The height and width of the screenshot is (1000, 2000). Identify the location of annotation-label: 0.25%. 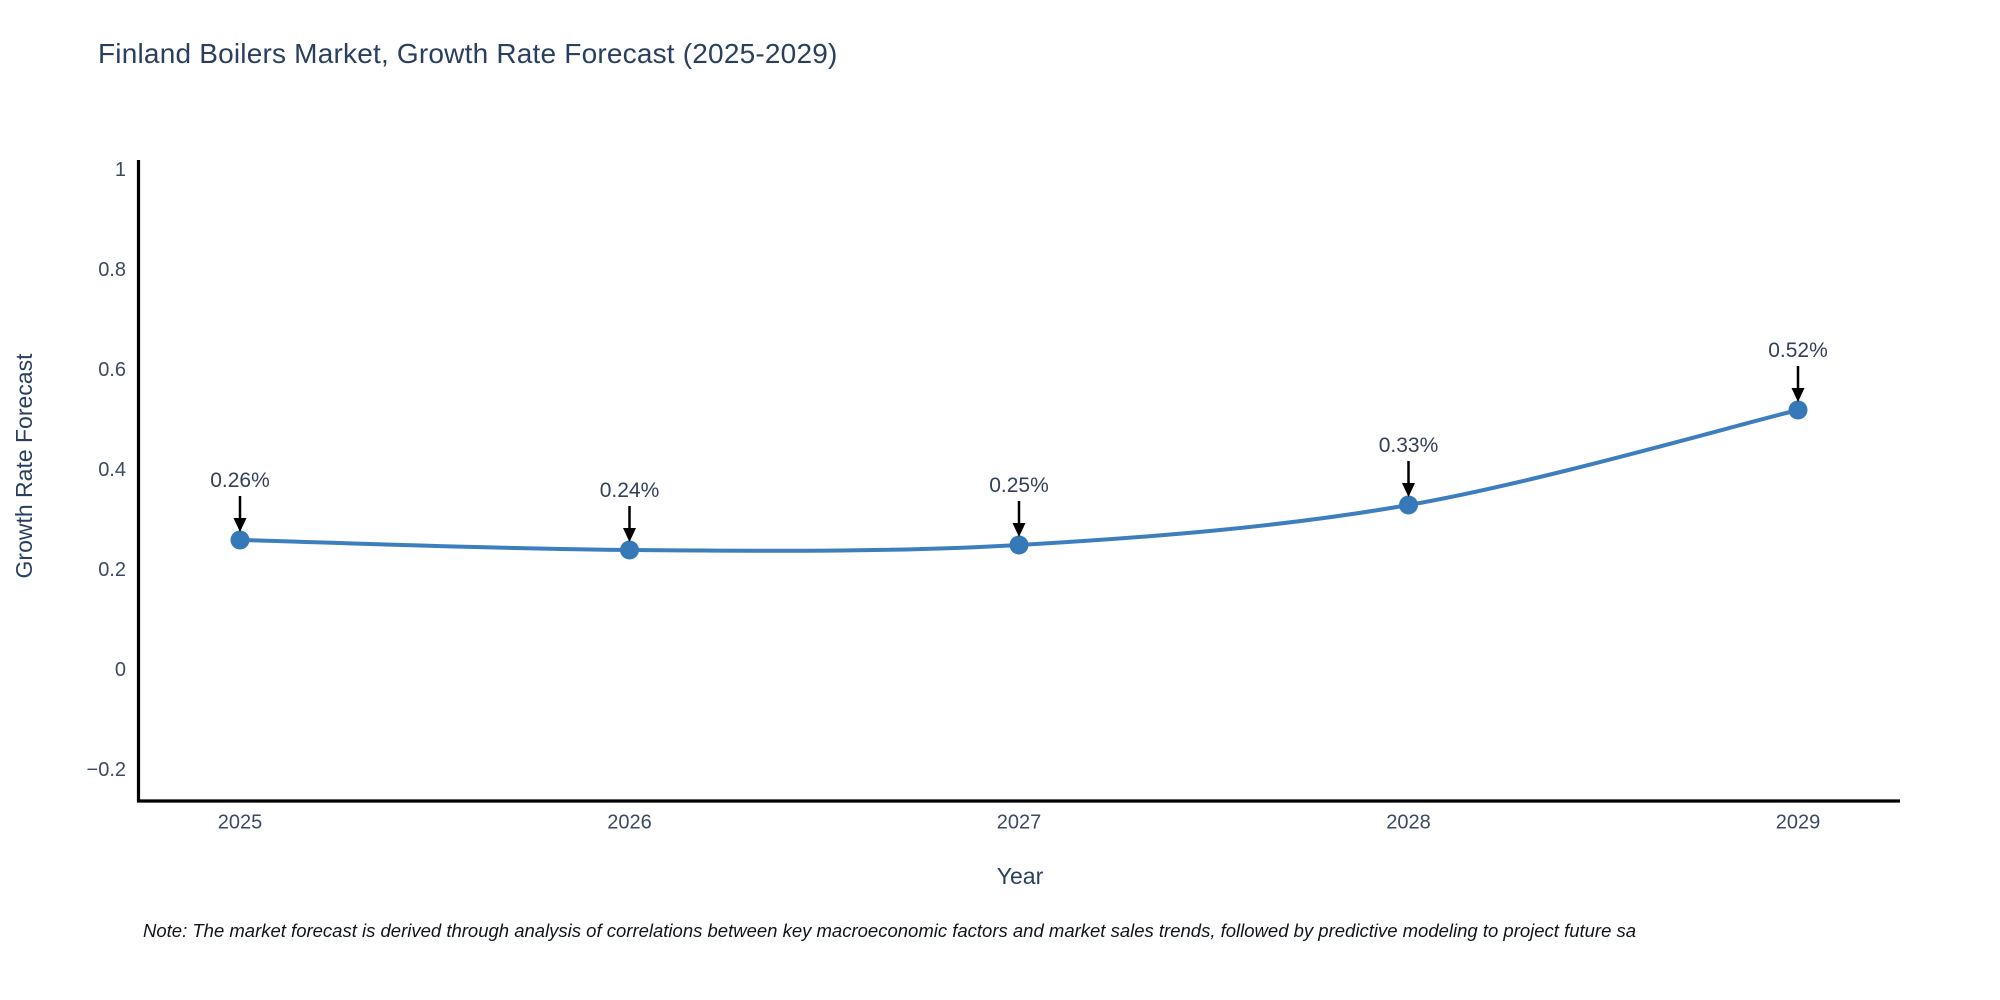
(1019, 485).